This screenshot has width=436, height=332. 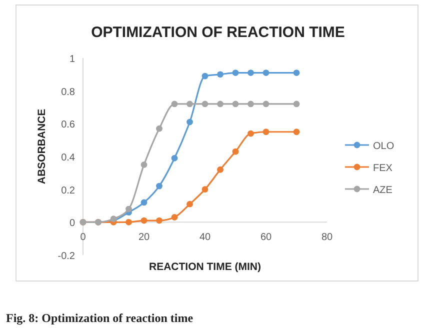 I want to click on chart-title: OPTIMIZATION OF REACTION TIME, so click(x=218, y=32).